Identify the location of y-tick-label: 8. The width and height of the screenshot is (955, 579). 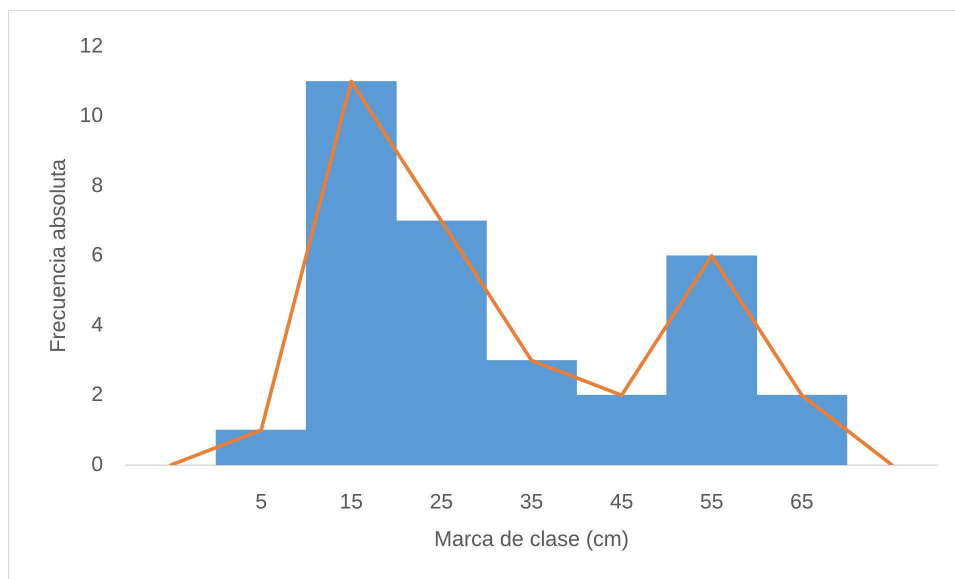
(97, 185).